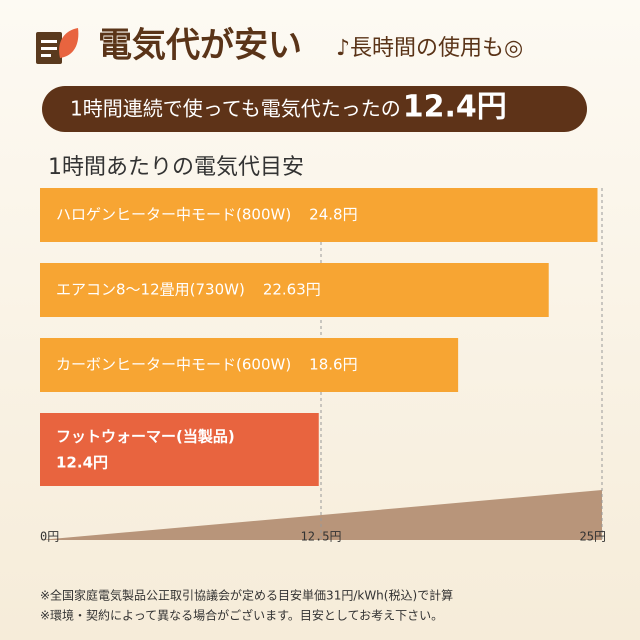 The height and width of the screenshot is (640, 640). I want to click on bar-label: カーボンヒーター中モード(600W), so click(173, 365).